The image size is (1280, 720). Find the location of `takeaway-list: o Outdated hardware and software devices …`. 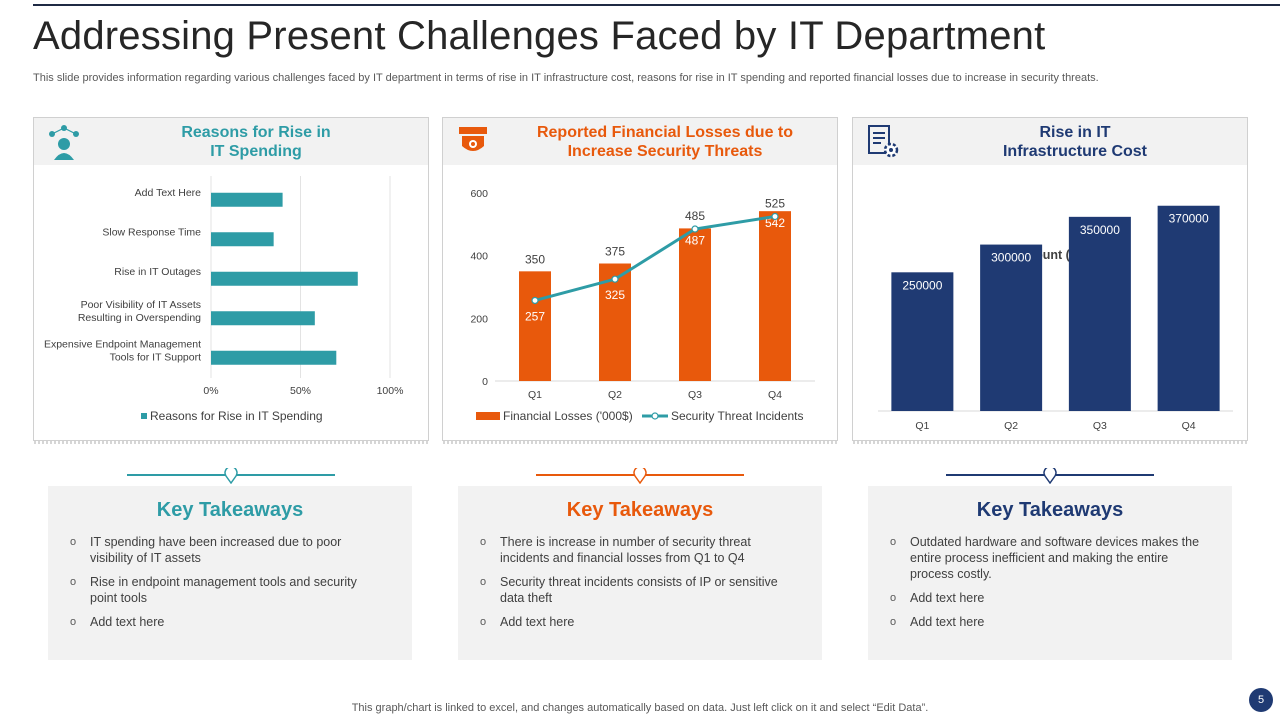

takeaway-list: o Outdated hardware and software devices … is located at coordinates (1046, 586).